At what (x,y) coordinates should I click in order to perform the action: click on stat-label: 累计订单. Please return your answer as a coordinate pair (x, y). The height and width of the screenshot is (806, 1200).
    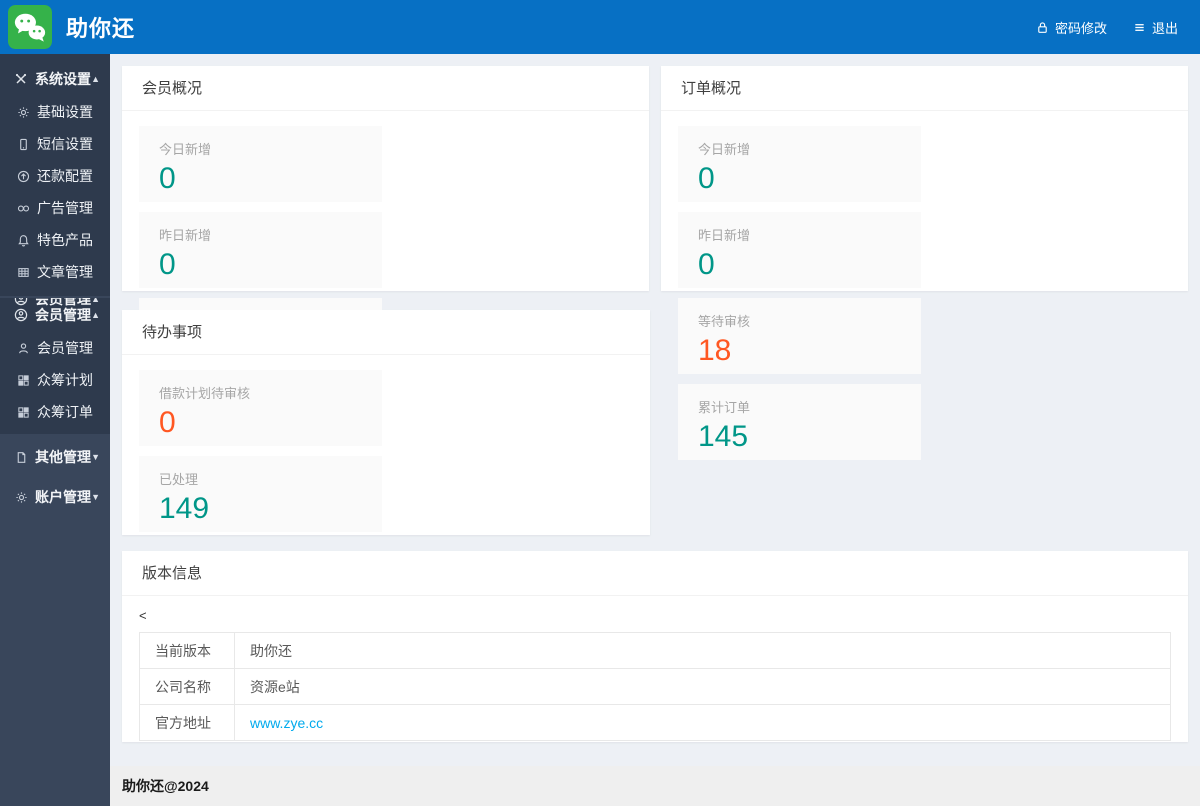
    Looking at the image, I should click on (724, 407).